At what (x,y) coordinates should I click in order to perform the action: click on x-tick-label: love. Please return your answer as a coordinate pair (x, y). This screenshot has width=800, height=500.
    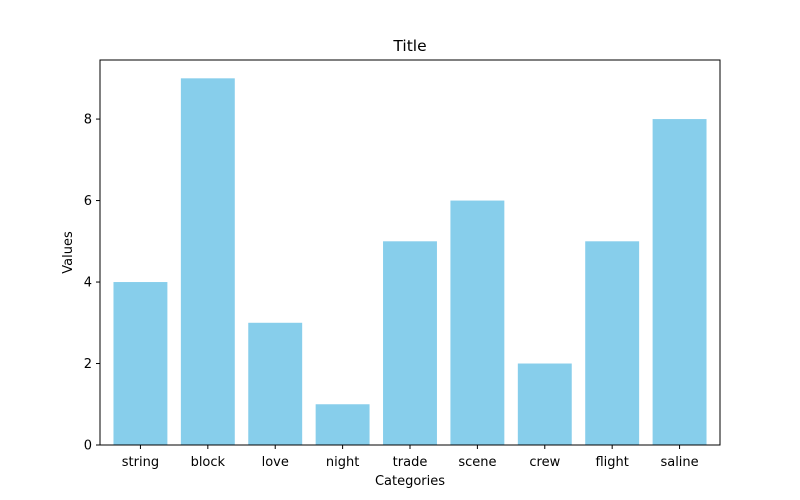
    Looking at the image, I should click on (275, 462).